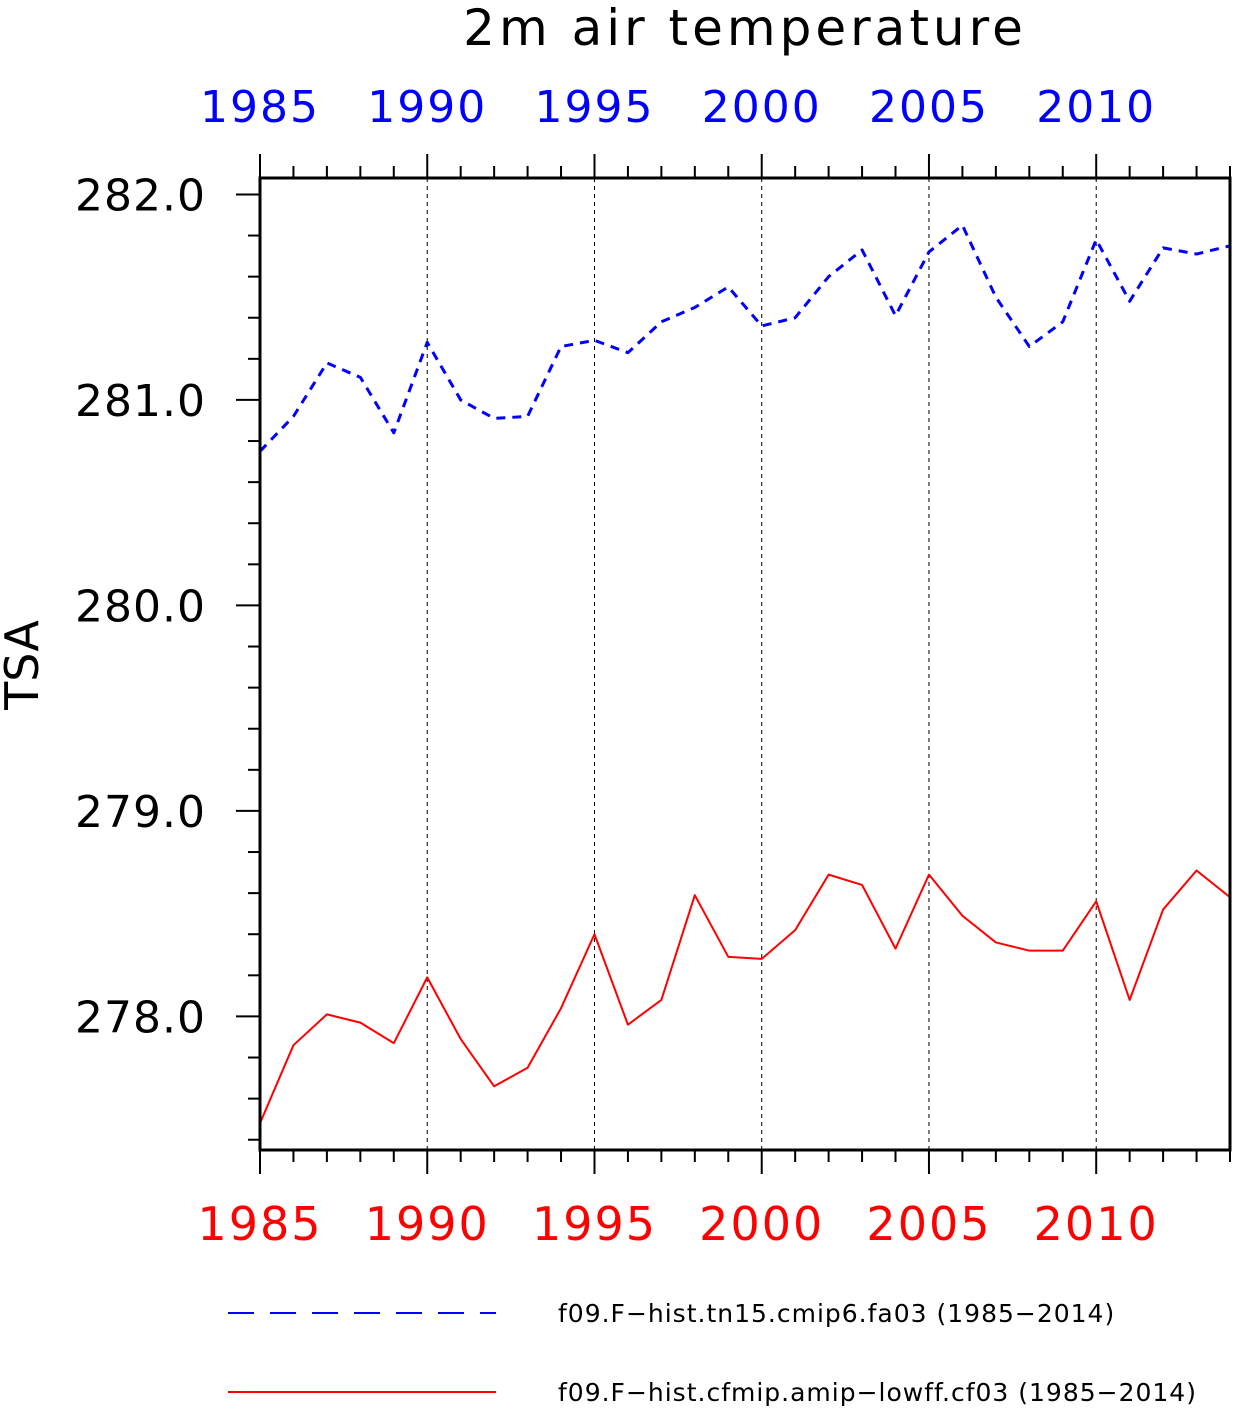 The image size is (1254, 1410). Describe the element at coordinates (140, 812) in the screenshot. I see `y-tick-label: 279.0` at that location.